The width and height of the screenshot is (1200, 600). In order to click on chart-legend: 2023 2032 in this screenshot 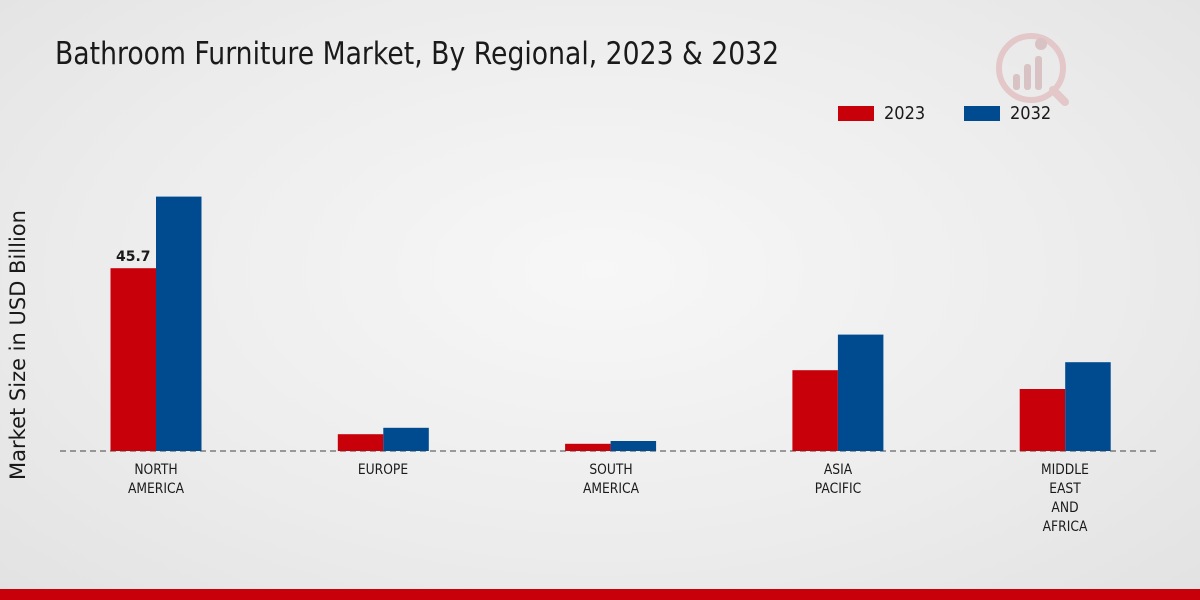, I will do `click(964, 113)`.